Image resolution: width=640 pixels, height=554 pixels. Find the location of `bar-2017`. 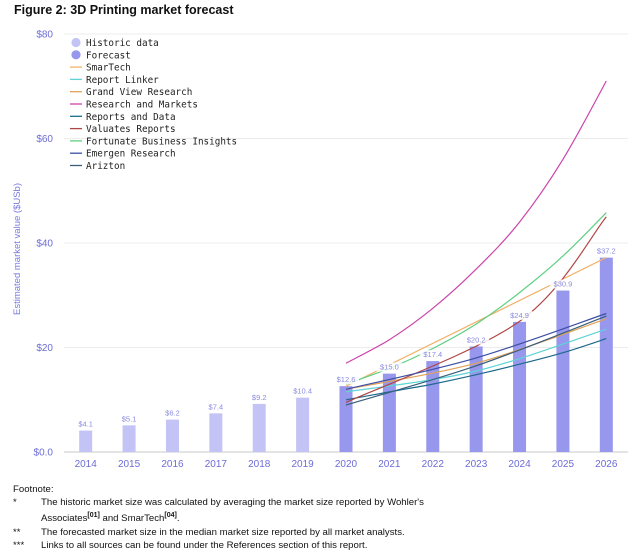

bar-2017 is located at coordinates (216, 432).